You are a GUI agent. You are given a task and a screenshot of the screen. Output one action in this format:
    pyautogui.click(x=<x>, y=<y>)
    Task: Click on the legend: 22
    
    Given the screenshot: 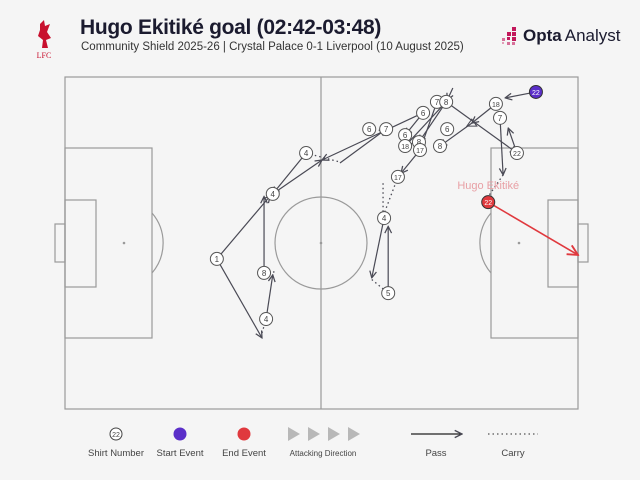 What is the action you would take?
    pyautogui.click(x=323, y=434)
    